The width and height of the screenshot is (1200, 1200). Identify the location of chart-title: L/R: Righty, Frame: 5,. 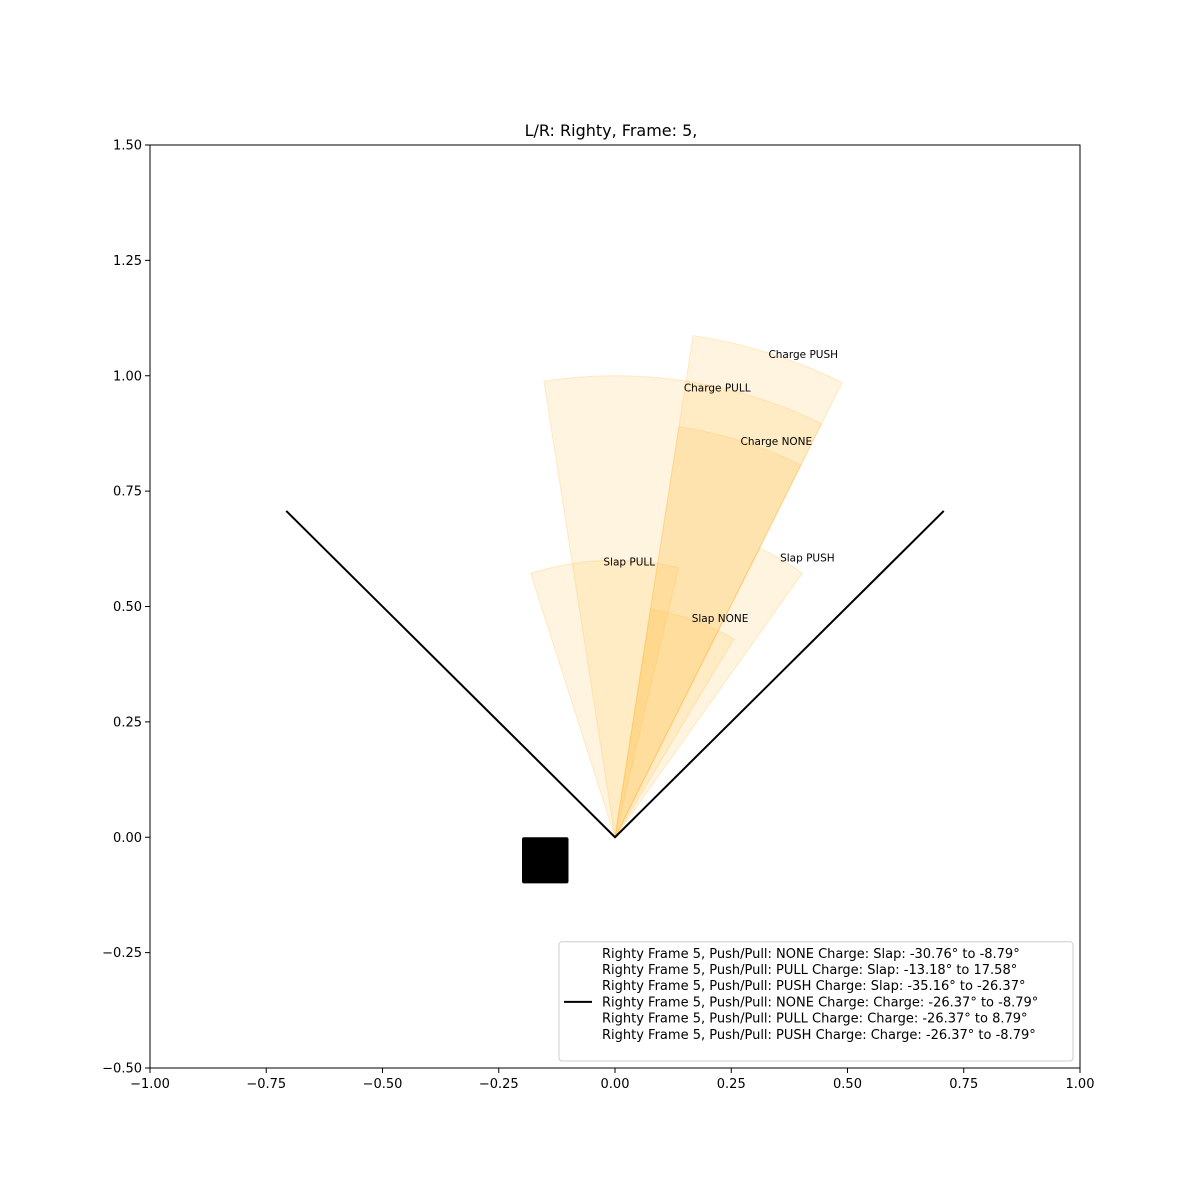
(611, 130).